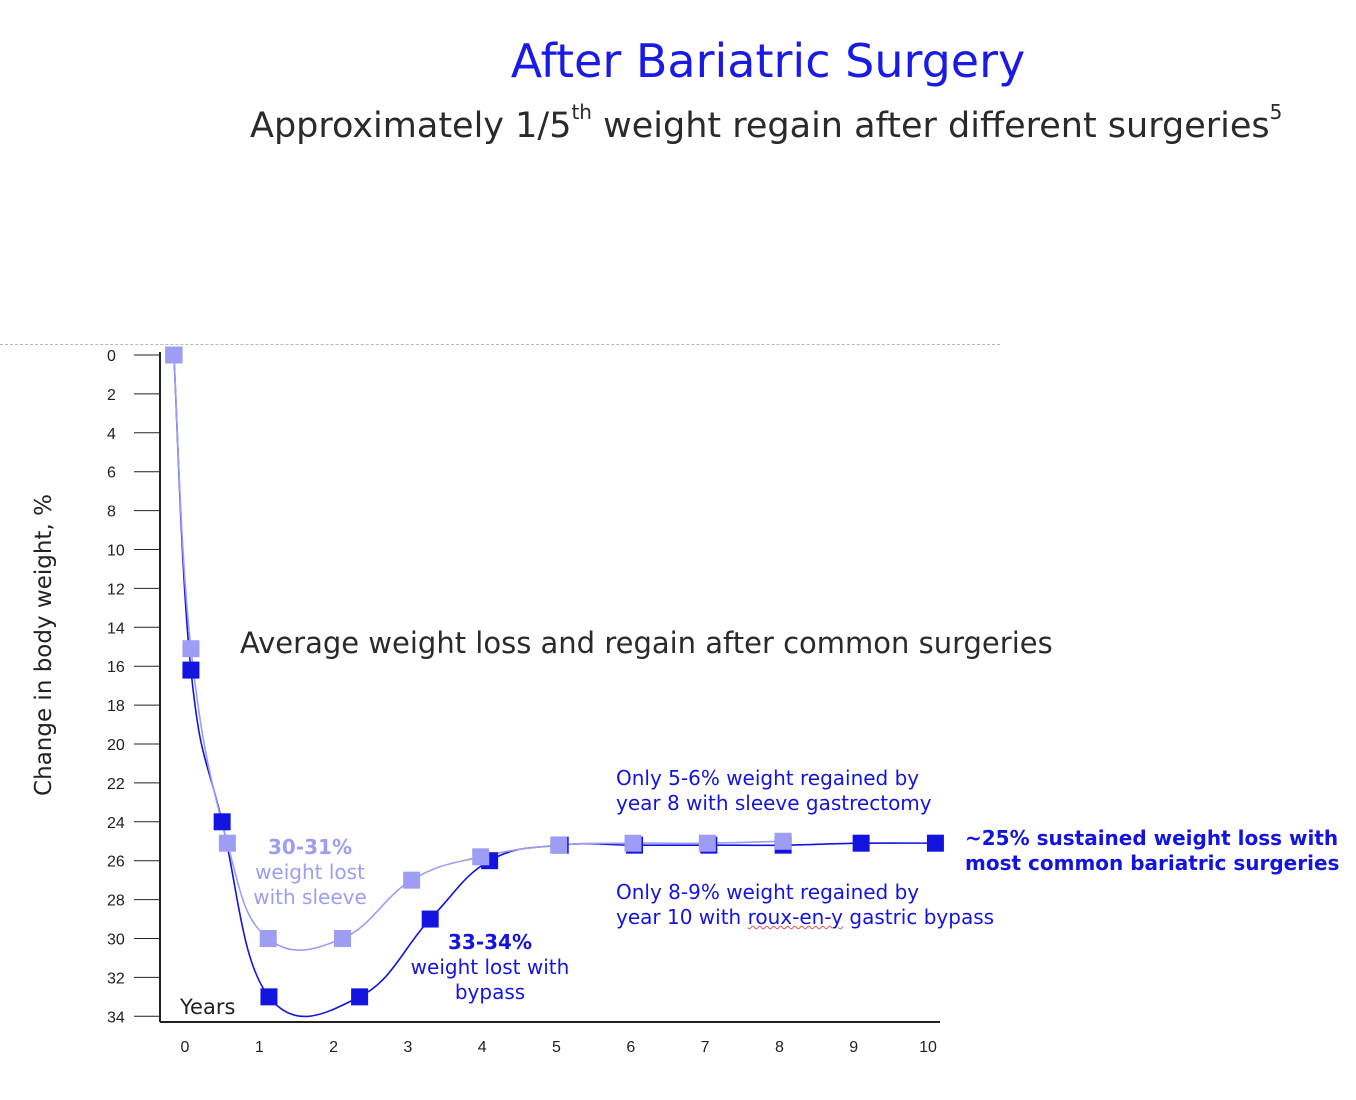  I want to click on y-tick-label: 16, so click(116, 667).